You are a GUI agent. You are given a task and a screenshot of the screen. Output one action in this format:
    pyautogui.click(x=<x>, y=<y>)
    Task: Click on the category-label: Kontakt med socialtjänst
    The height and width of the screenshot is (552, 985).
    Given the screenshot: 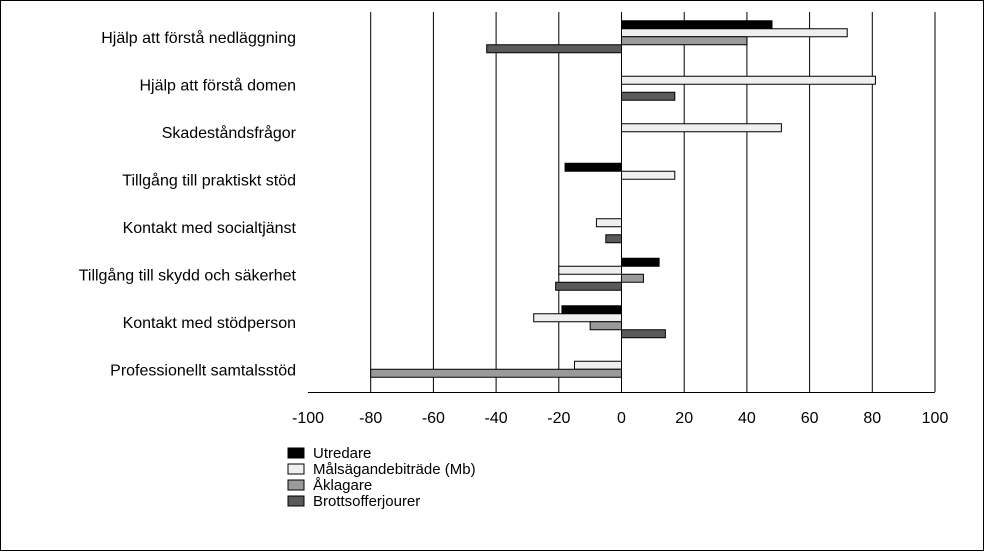 What is the action you would take?
    pyautogui.click(x=210, y=228)
    